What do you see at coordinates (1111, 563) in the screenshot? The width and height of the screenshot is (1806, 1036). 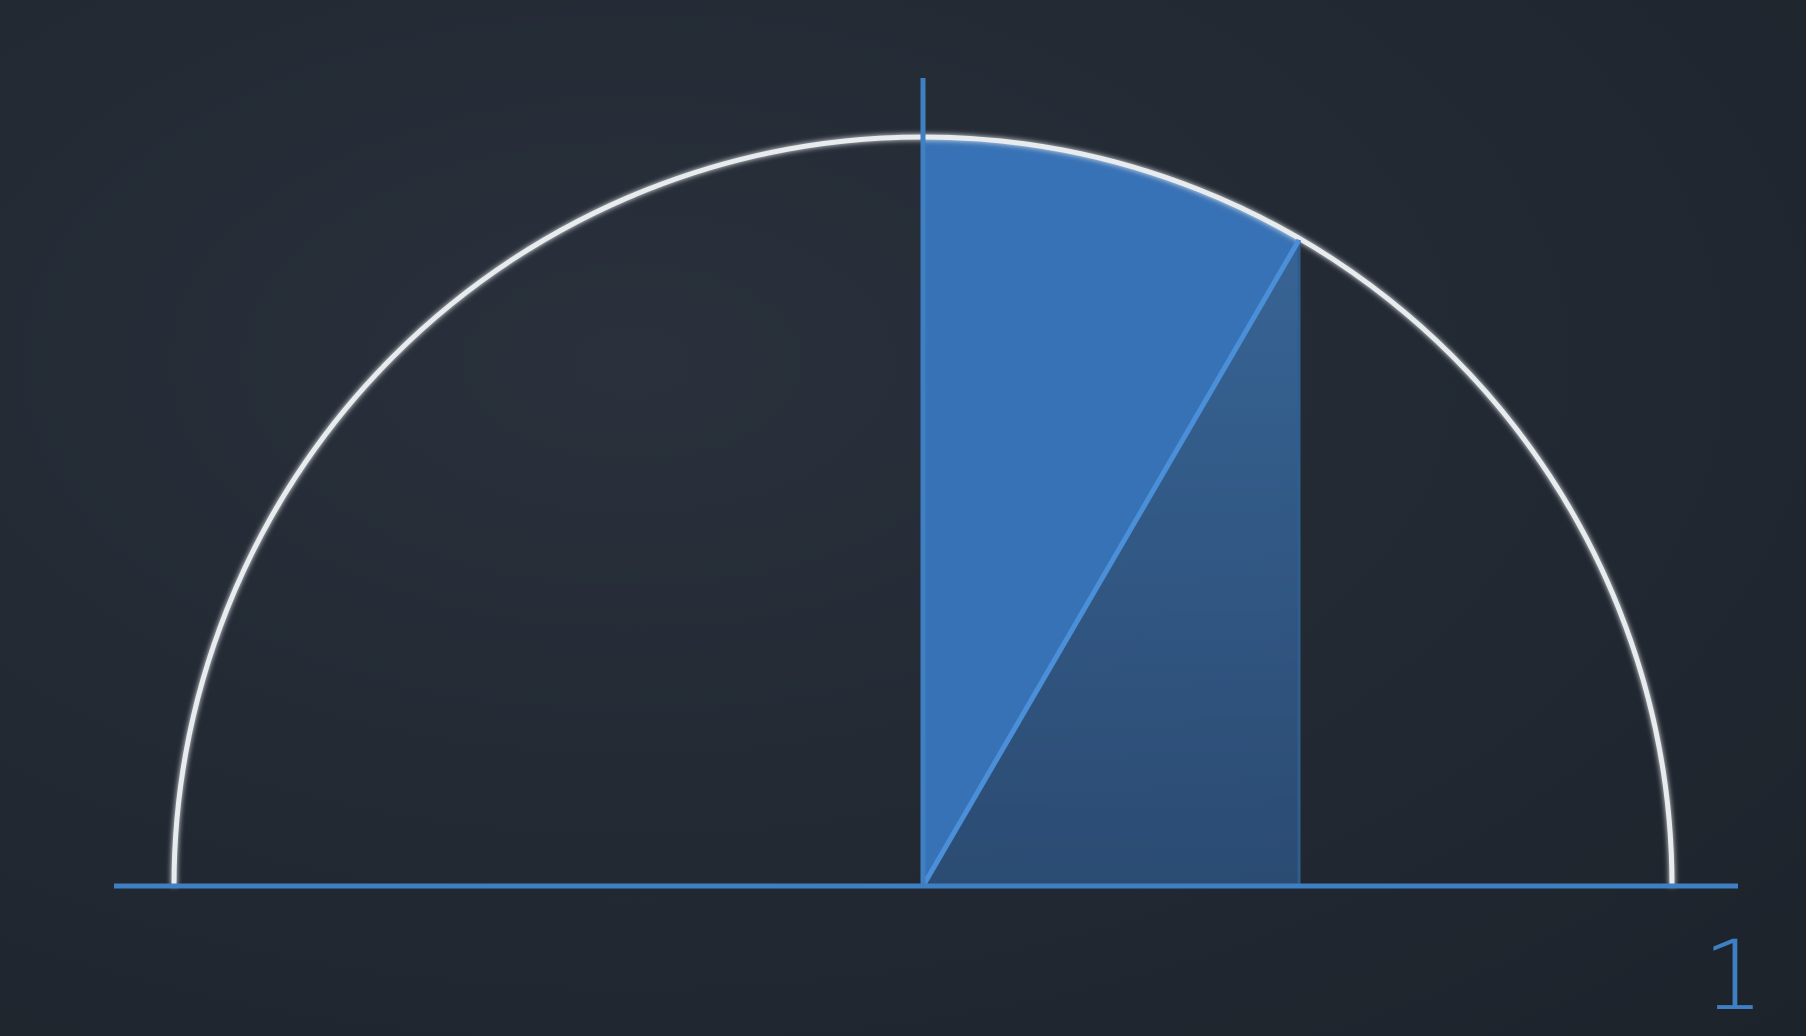 I see `slanted-radius-line` at bounding box center [1111, 563].